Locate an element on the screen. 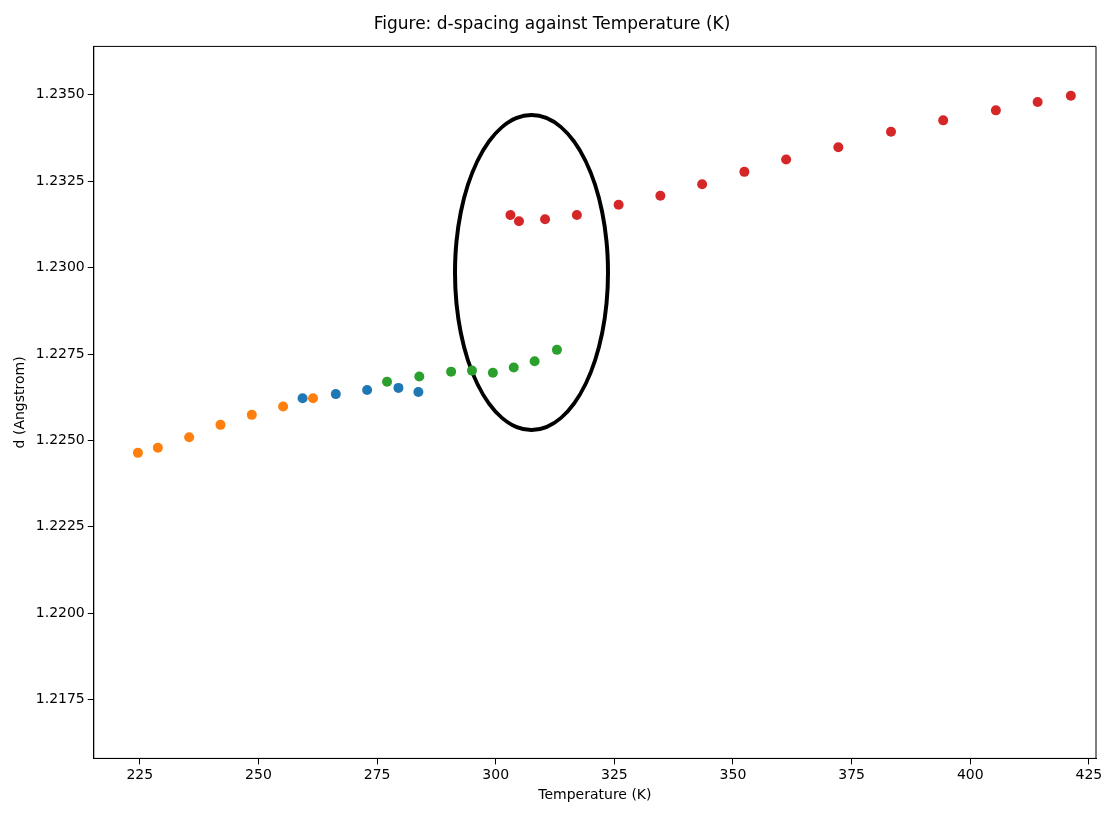  x-tick-label: 425 is located at coordinates (1089, 774).